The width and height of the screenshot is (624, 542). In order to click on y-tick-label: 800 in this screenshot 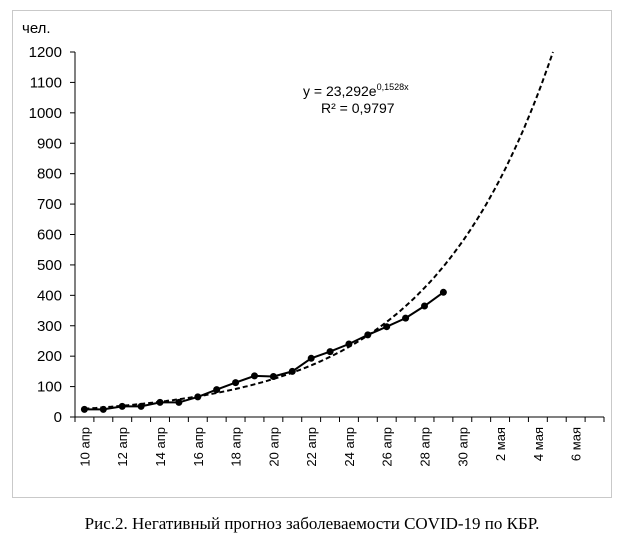, I will do `click(49, 174)`.